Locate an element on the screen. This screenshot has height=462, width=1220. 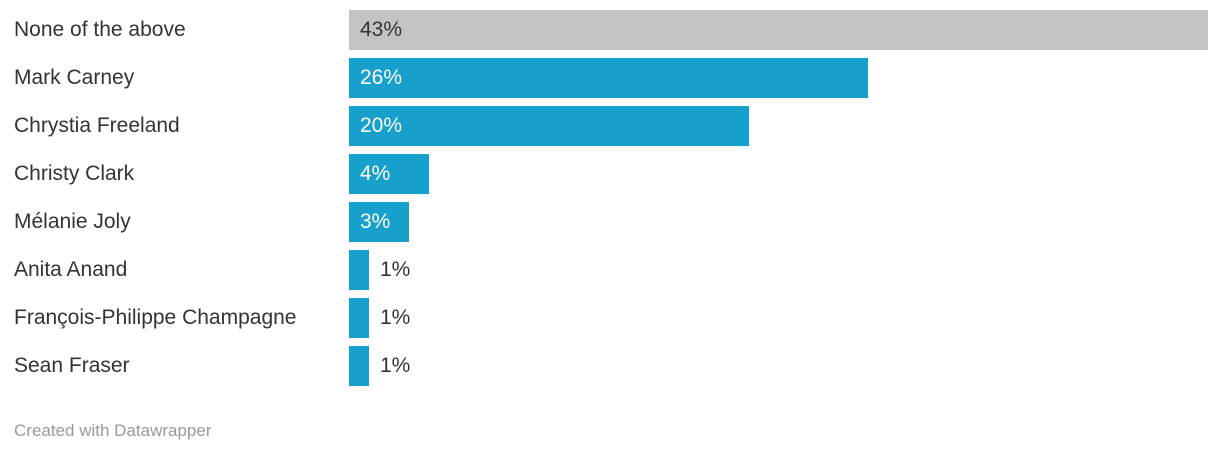
chart-row: Chrystia Freeland 20% is located at coordinates (610, 130).